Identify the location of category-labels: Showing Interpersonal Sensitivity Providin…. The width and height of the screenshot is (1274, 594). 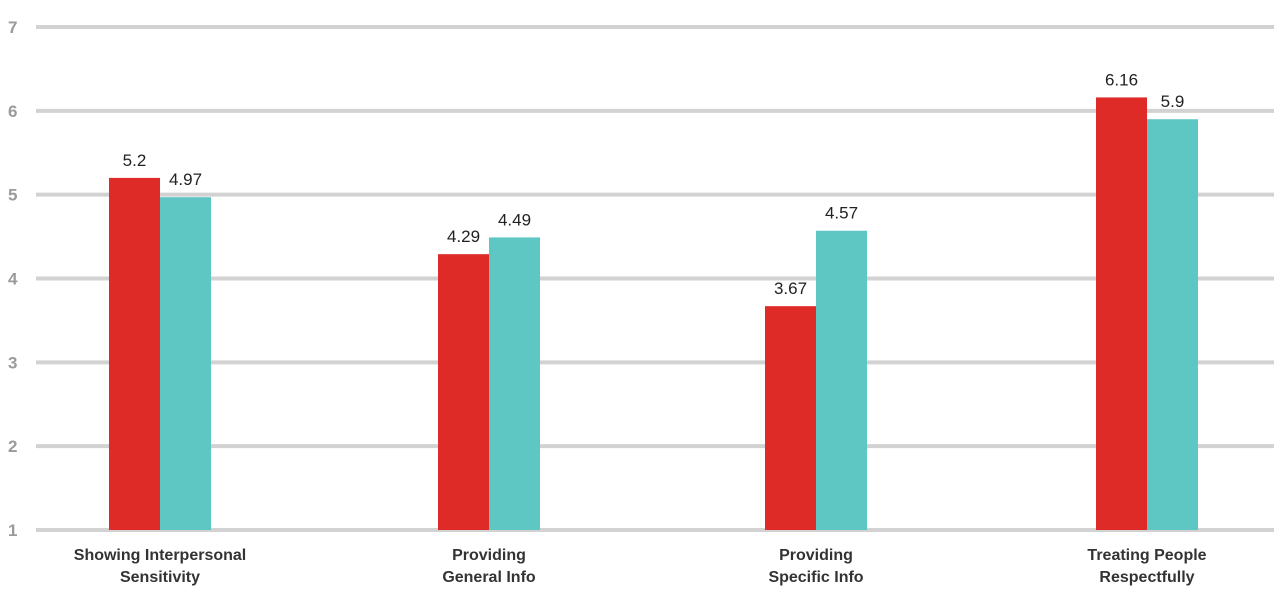
(640, 566).